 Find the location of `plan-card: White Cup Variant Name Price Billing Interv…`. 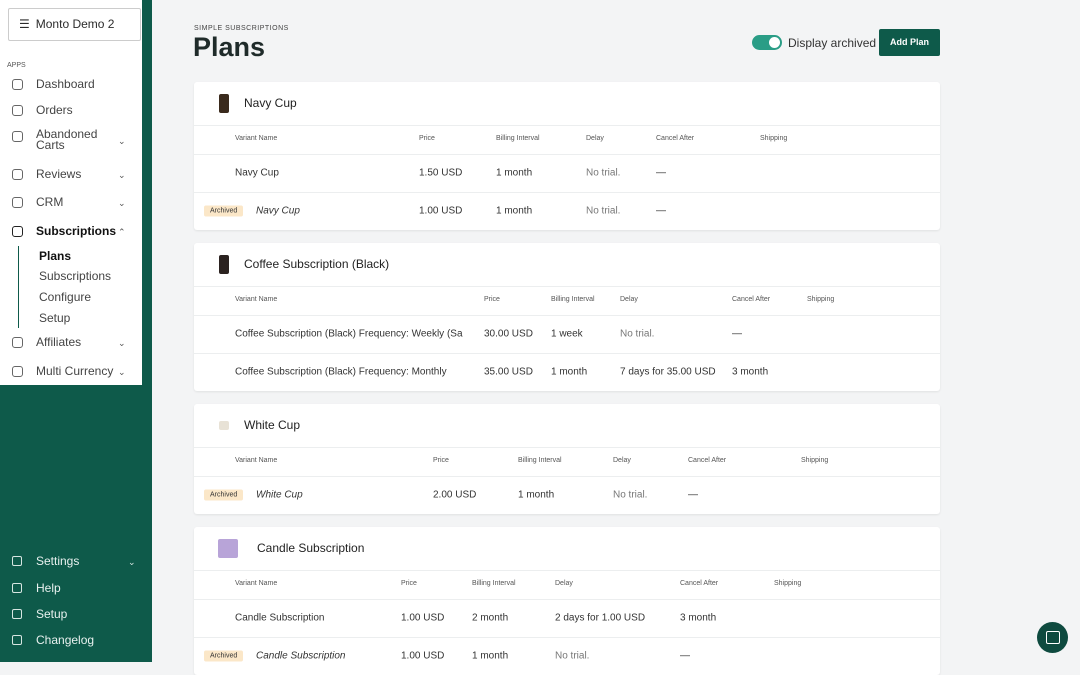

plan-card: White Cup Variant Name Price Billing Interv… is located at coordinates (567, 459).